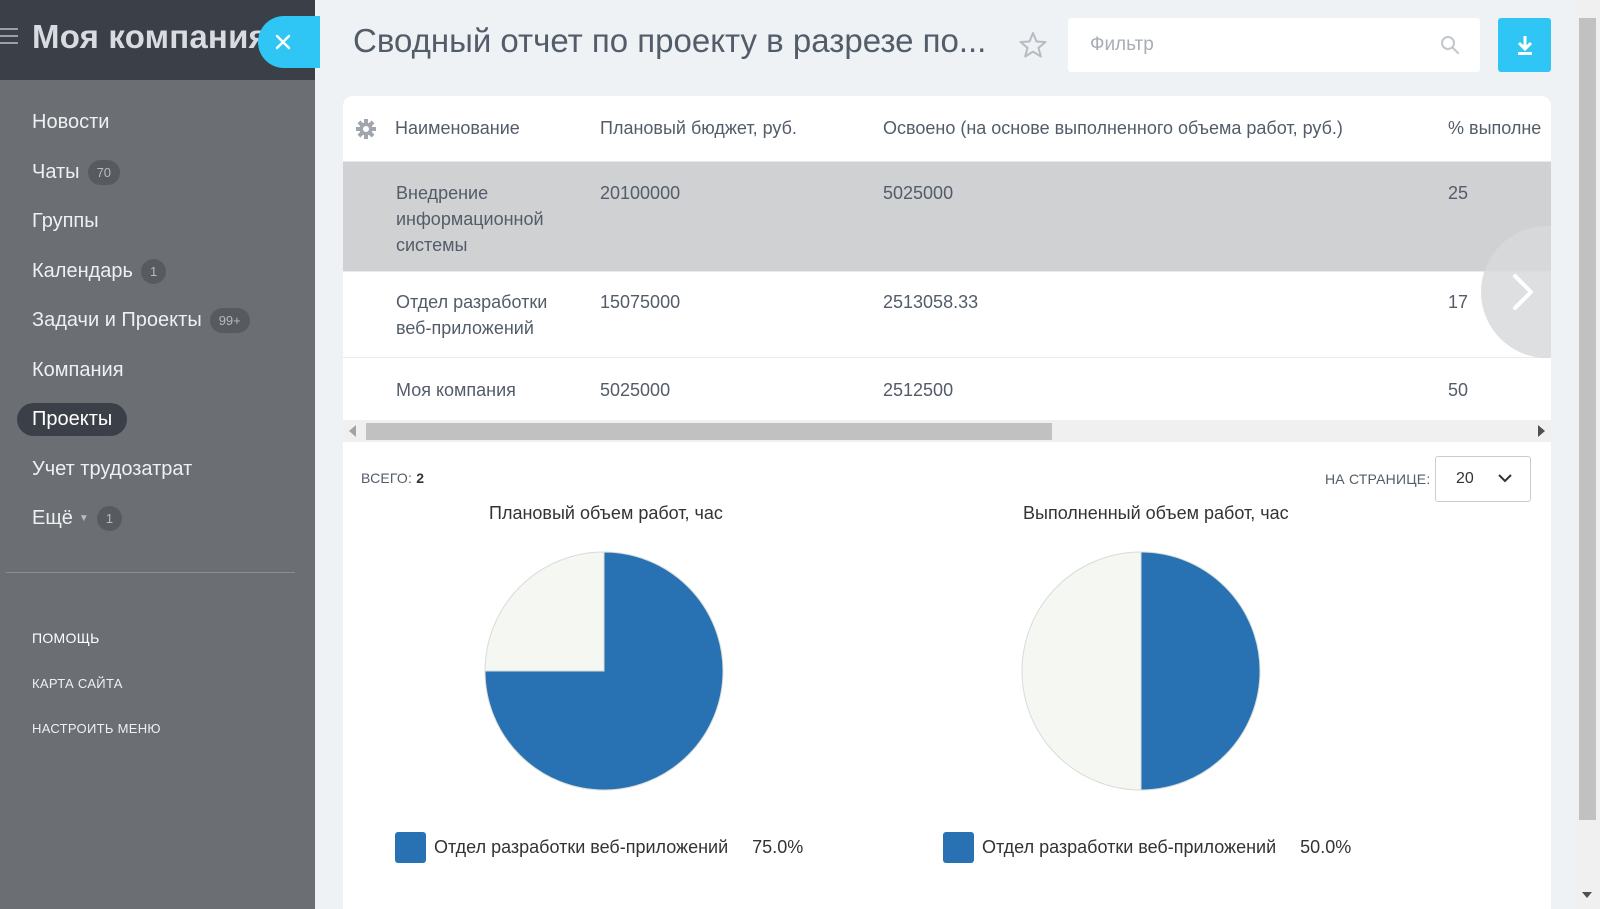  Describe the element at coordinates (9, 38) in the screenshot. I see `menu-icon` at that location.